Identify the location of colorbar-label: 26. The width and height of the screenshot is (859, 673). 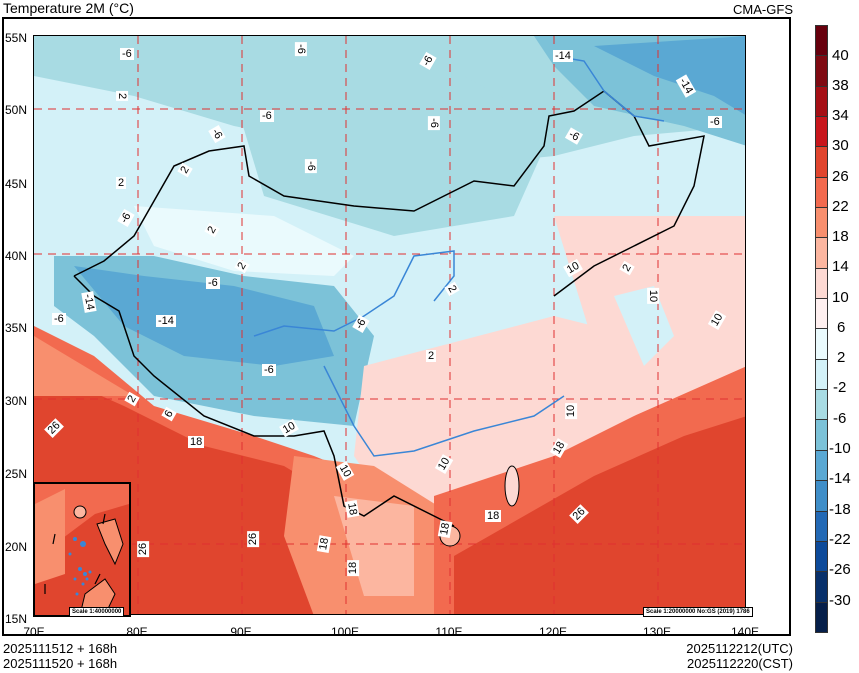
(840, 176).